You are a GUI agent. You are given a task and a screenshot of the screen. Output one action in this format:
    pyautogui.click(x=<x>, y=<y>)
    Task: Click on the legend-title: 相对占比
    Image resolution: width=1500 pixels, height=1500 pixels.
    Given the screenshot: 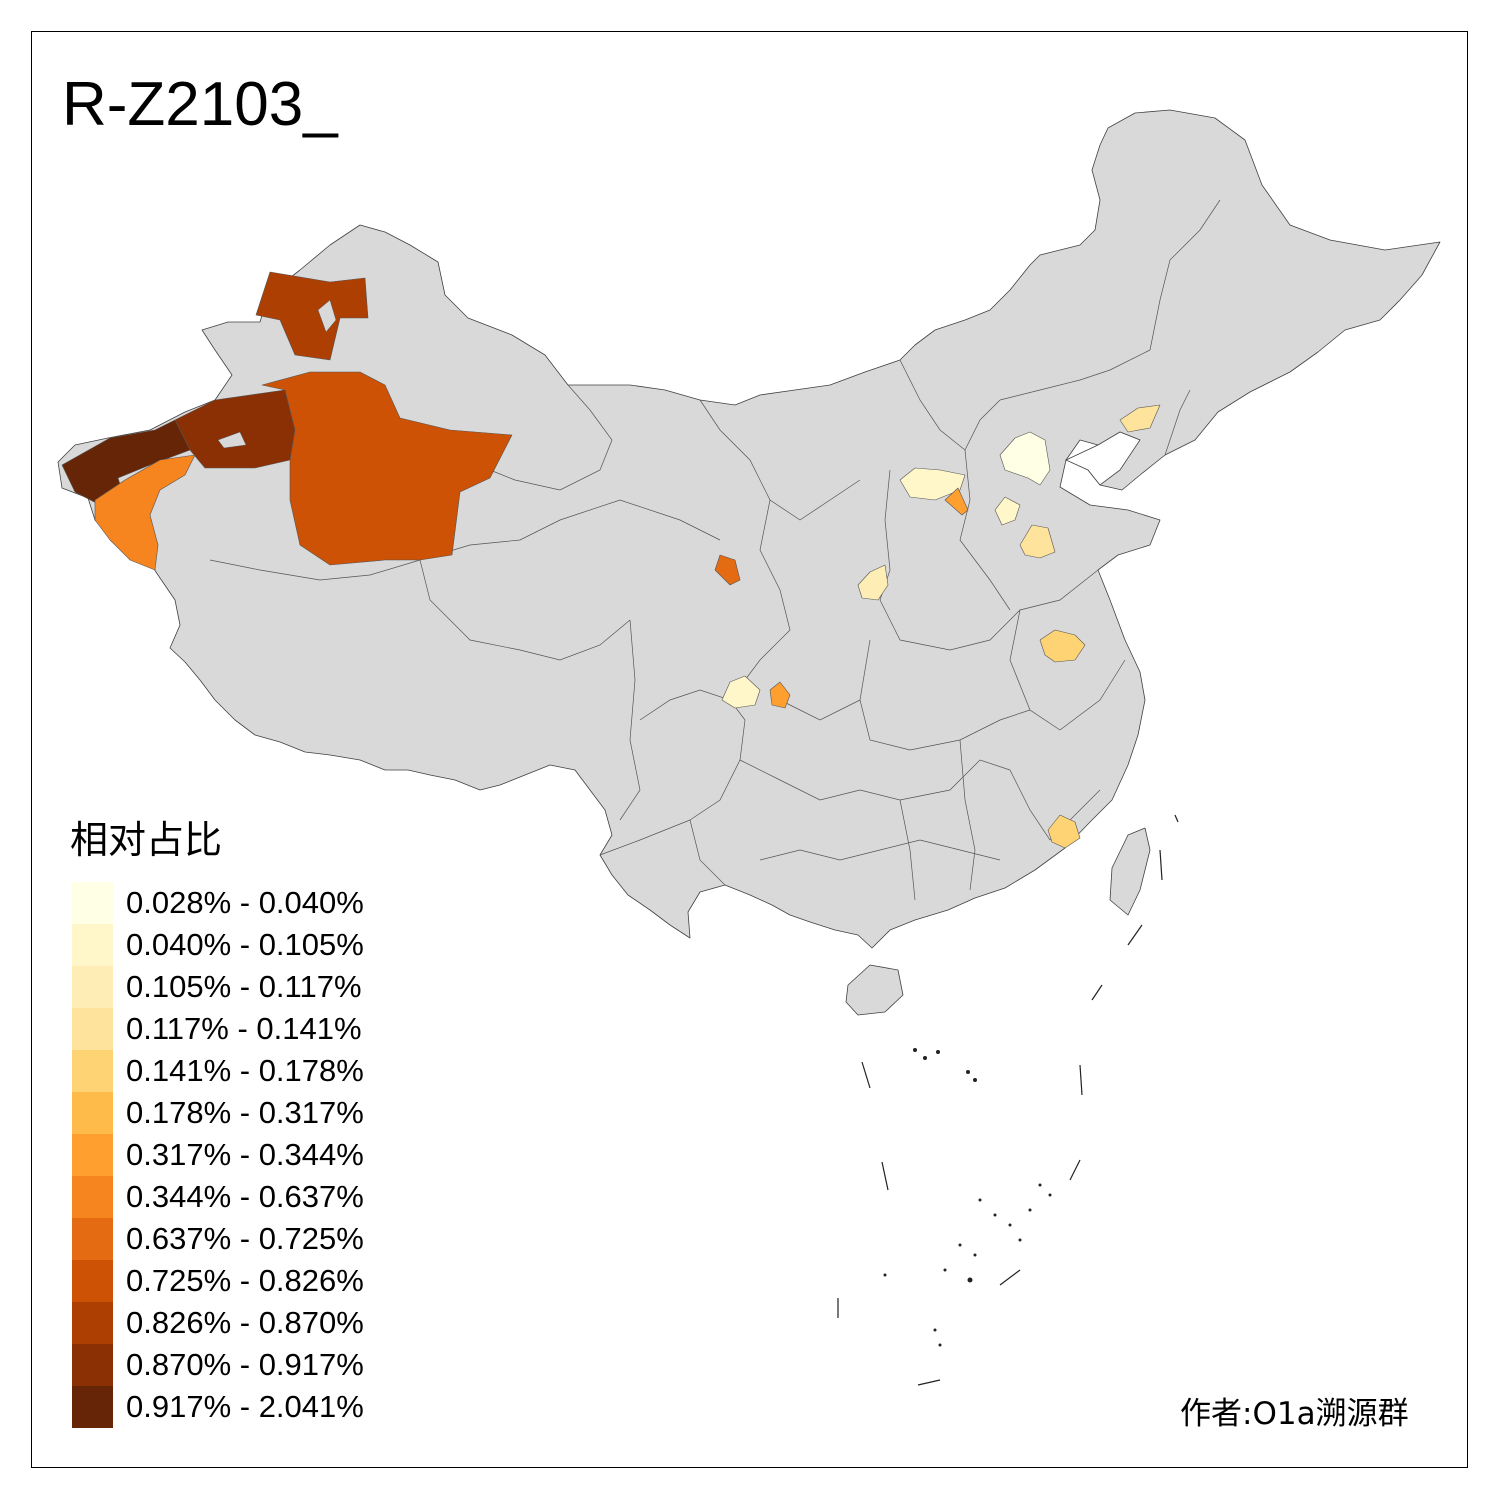 What is the action you would take?
    pyautogui.click(x=146, y=840)
    